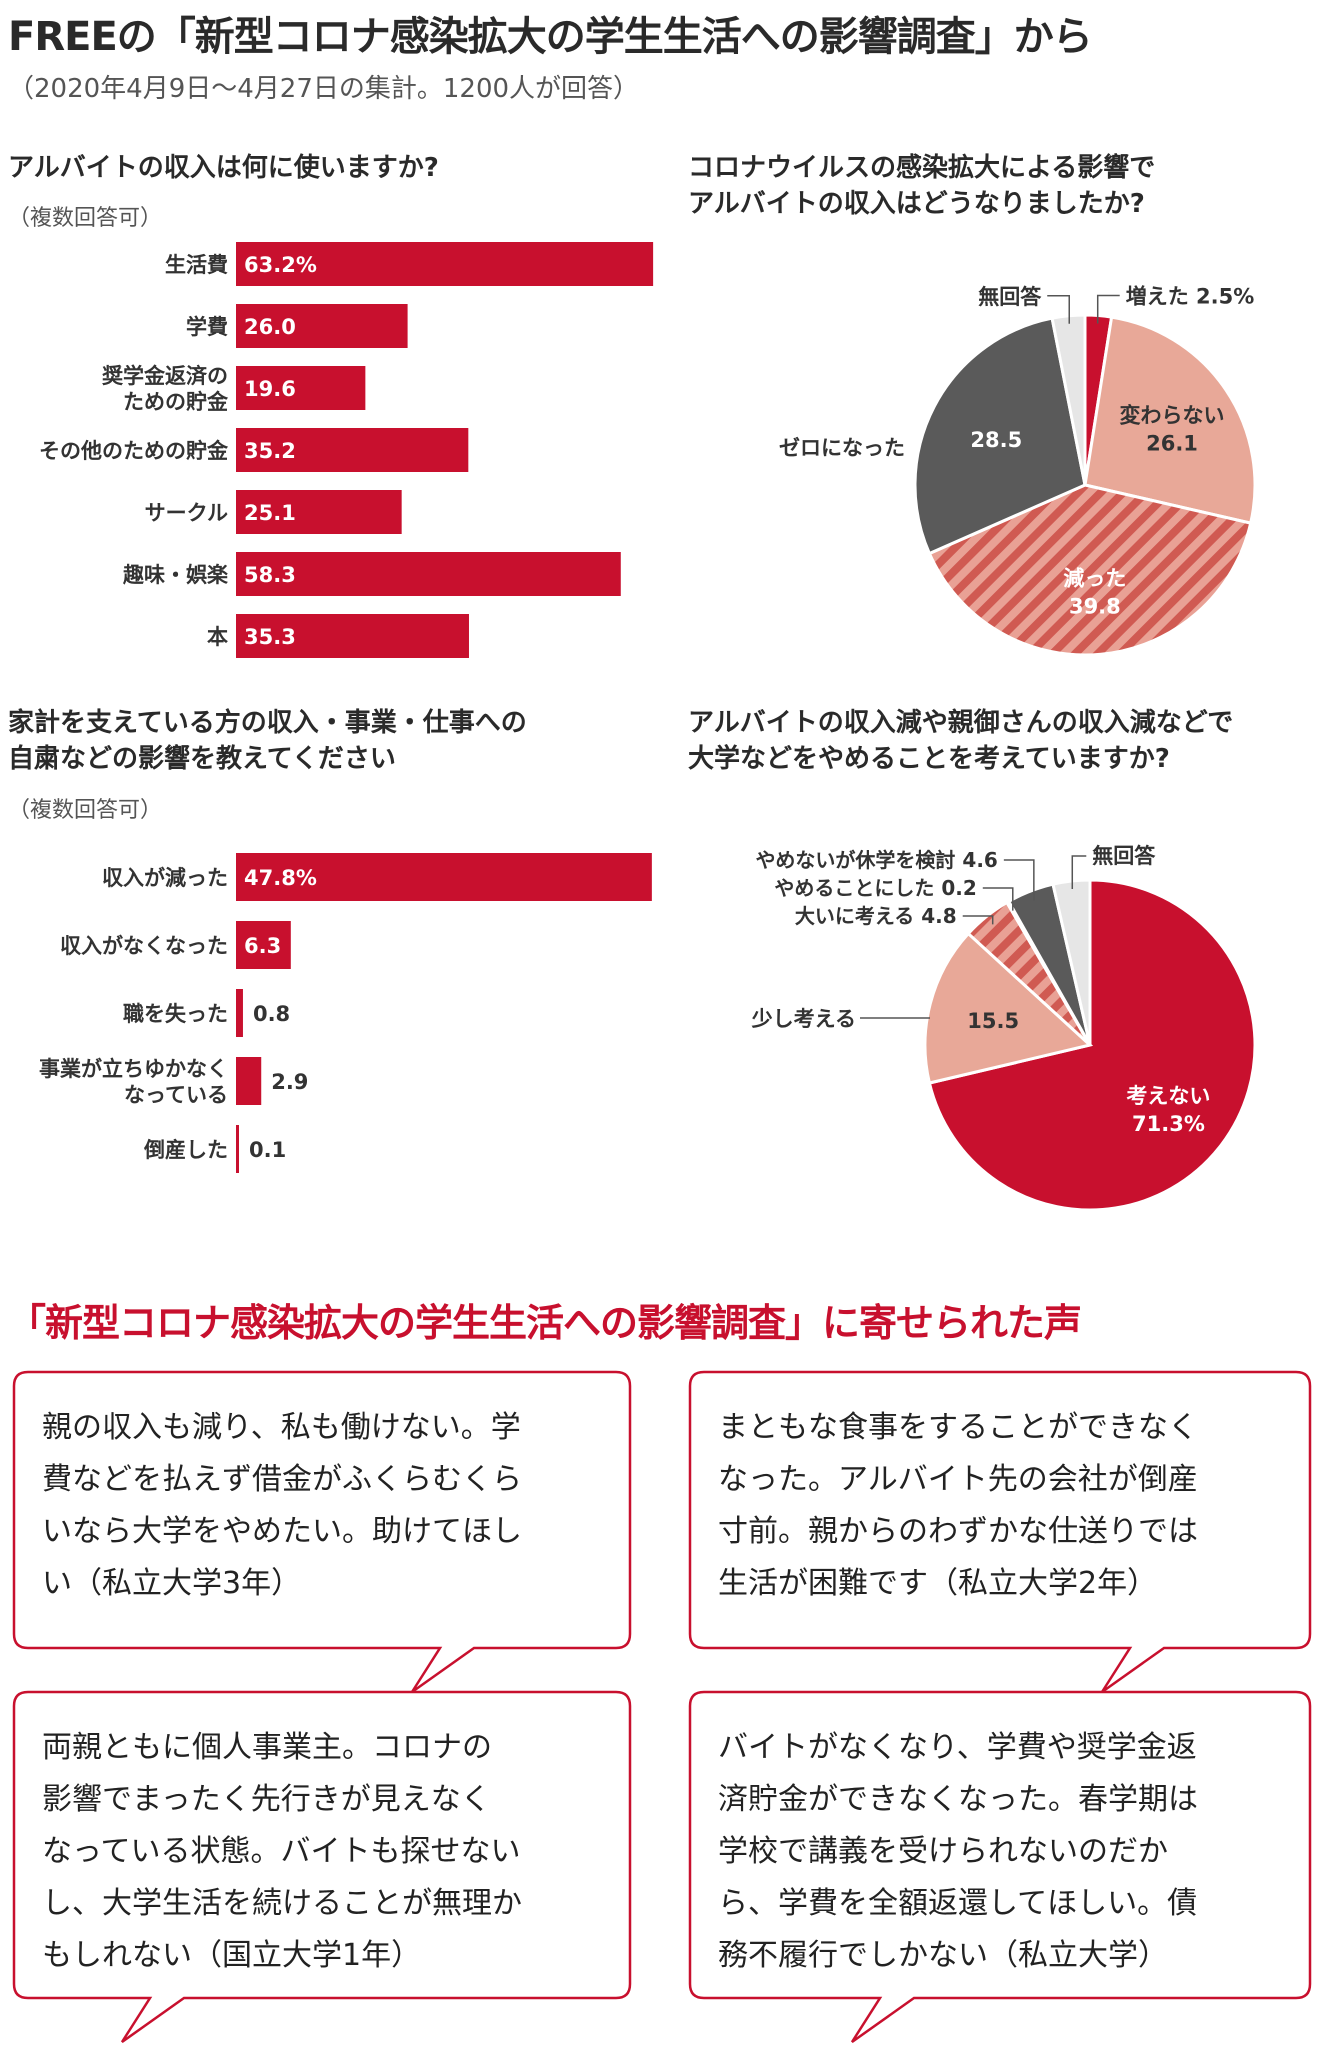 The height and width of the screenshot is (2059, 1320). What do you see at coordinates (85, 218) in the screenshot?
I see `chart1-note: （複数回答可）` at bounding box center [85, 218].